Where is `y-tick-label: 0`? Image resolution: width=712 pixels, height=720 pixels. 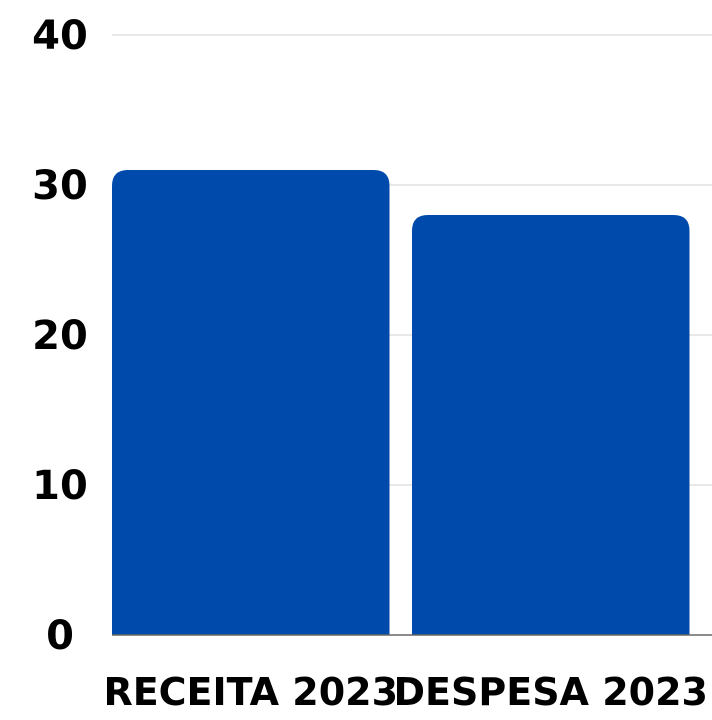
y-tick-label: 0 is located at coordinates (60, 636).